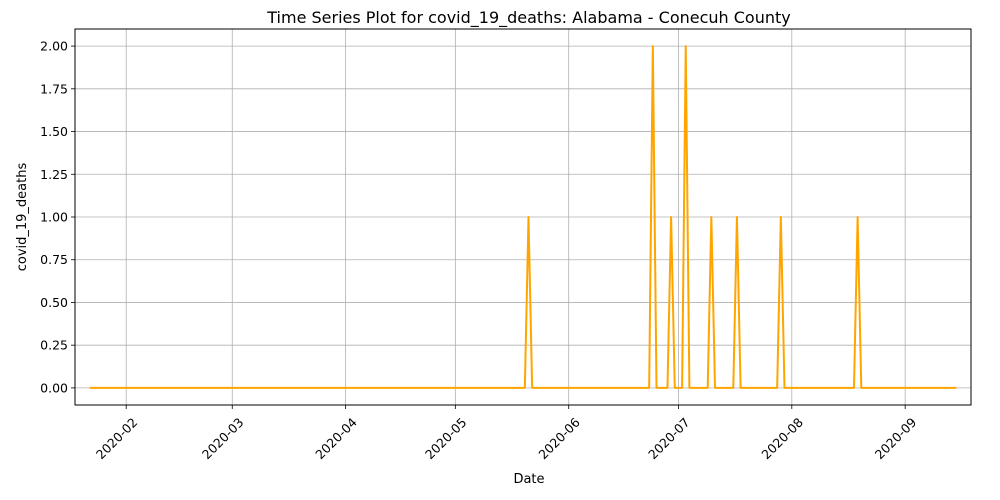 This screenshot has height=500, width=1000. What do you see at coordinates (54, 174) in the screenshot?
I see `y-tick-label: 1.25` at bounding box center [54, 174].